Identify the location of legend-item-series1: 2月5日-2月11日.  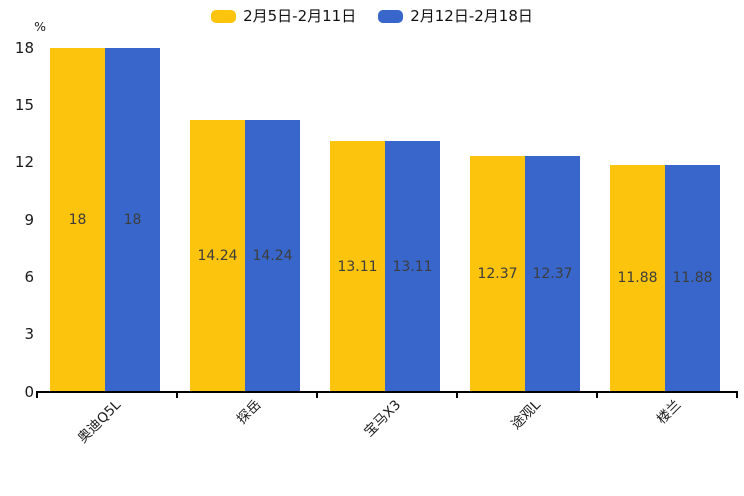
(283, 16).